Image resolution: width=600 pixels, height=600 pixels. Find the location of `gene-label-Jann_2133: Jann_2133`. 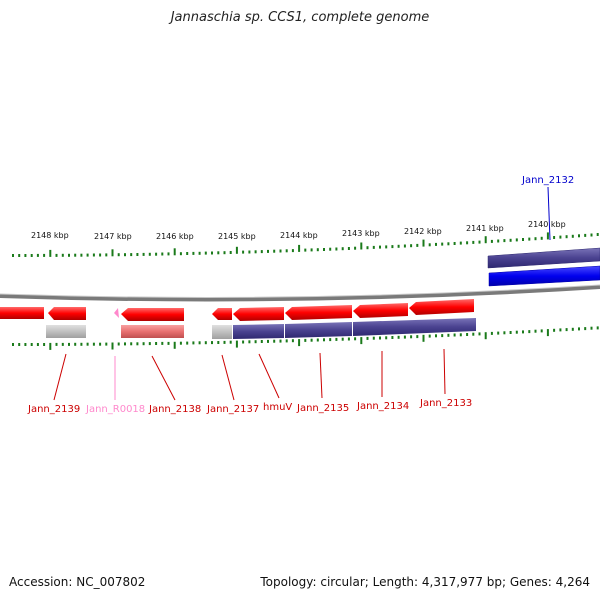

gene-label-Jann_2133: Jann_2133 is located at coordinates (445, 403).